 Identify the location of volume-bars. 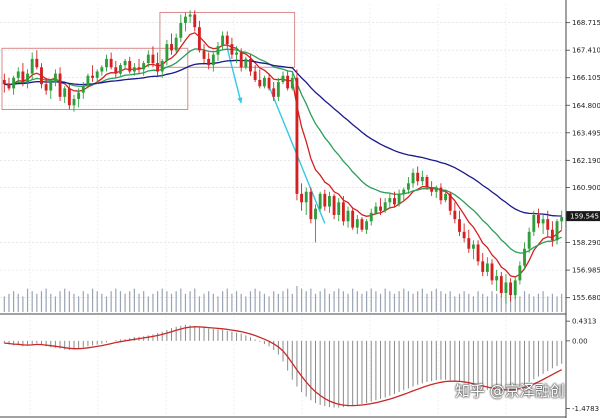
(283, 299).